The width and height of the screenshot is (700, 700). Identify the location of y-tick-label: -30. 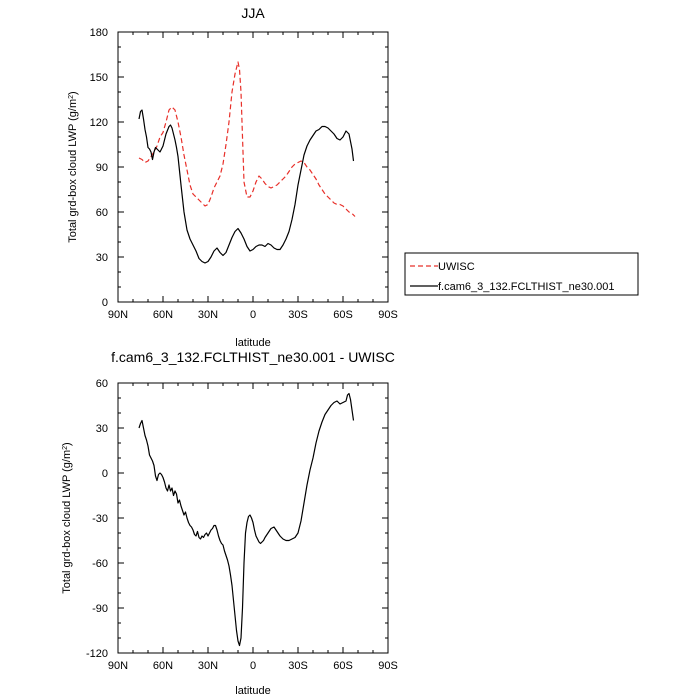
(100, 519).